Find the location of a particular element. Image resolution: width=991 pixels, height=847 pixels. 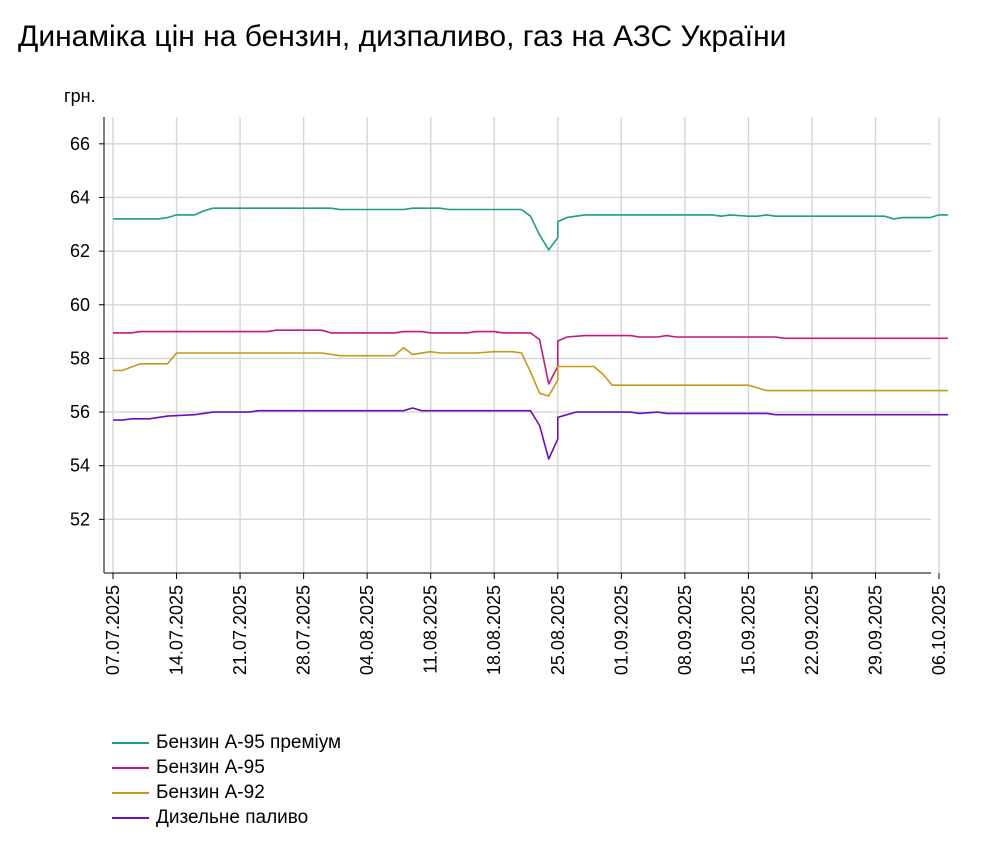

x-tick-label: 08.09.2025 is located at coordinates (685, 630).